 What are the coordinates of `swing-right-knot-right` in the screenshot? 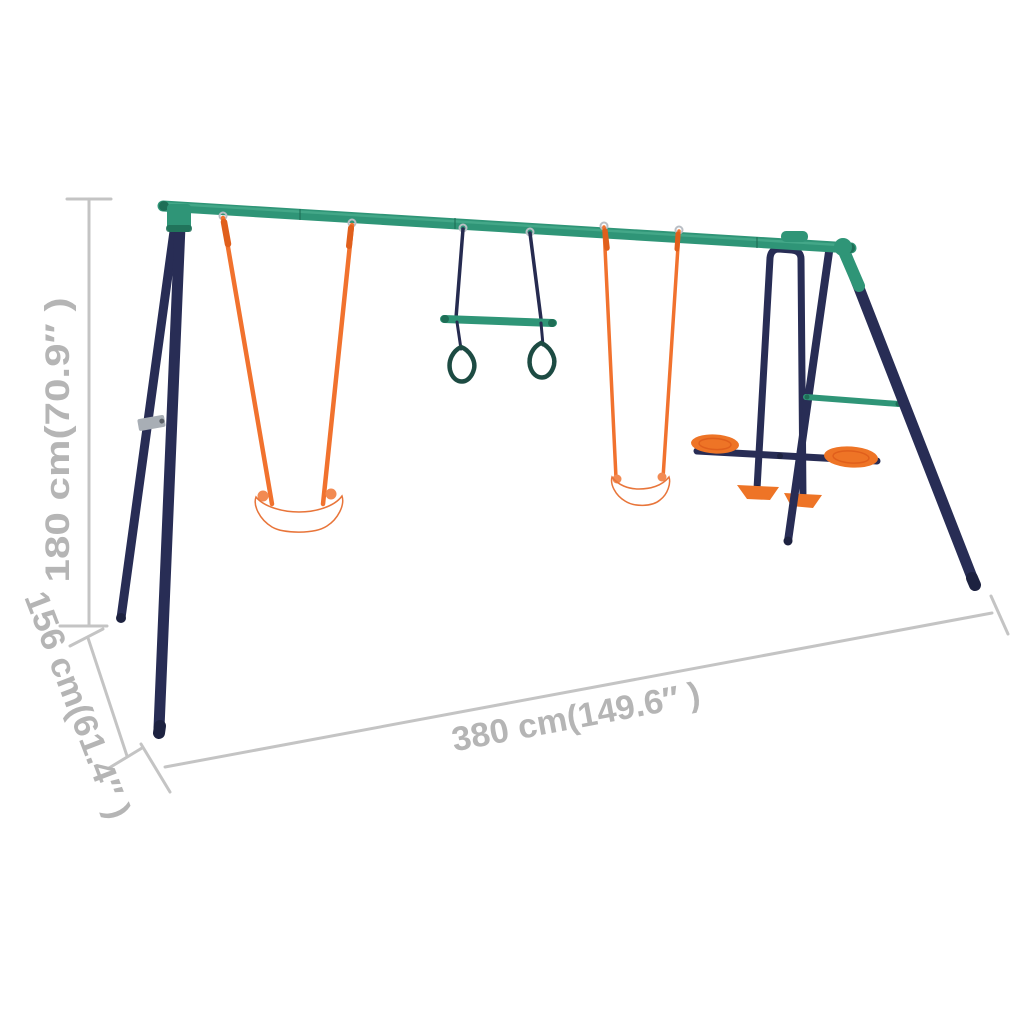 It's located at (662, 477).